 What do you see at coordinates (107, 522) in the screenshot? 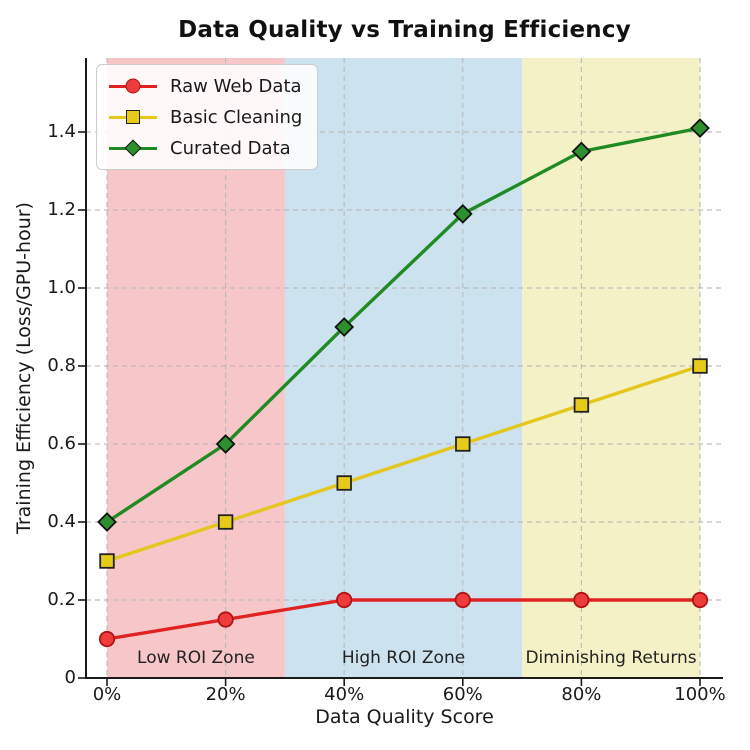
I see `curated-data-point-0%` at bounding box center [107, 522].